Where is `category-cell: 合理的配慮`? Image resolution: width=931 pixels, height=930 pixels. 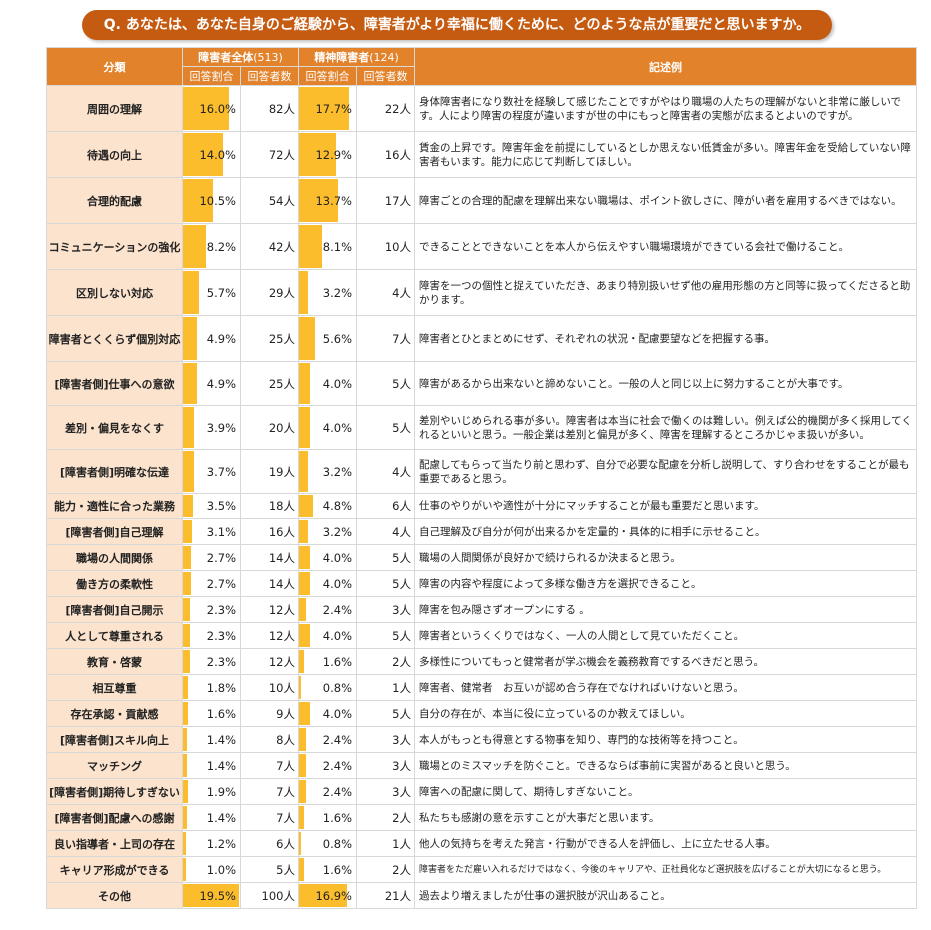
category-cell: 合理的配慮 is located at coordinates (114, 200).